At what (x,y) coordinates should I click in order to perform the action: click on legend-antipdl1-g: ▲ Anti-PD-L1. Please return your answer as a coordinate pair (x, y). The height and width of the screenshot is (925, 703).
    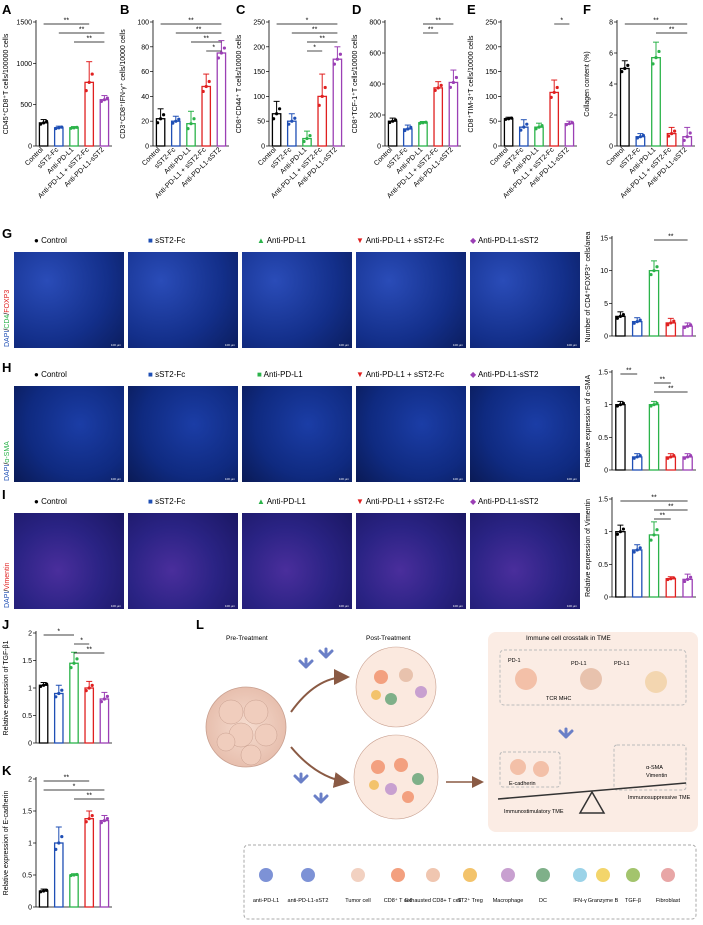
    Looking at the image, I should click on (281, 240).